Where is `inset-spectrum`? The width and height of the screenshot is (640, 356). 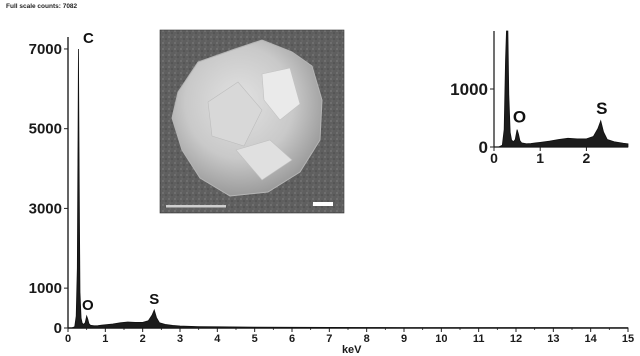
inset-spectrum is located at coordinates (561, 89).